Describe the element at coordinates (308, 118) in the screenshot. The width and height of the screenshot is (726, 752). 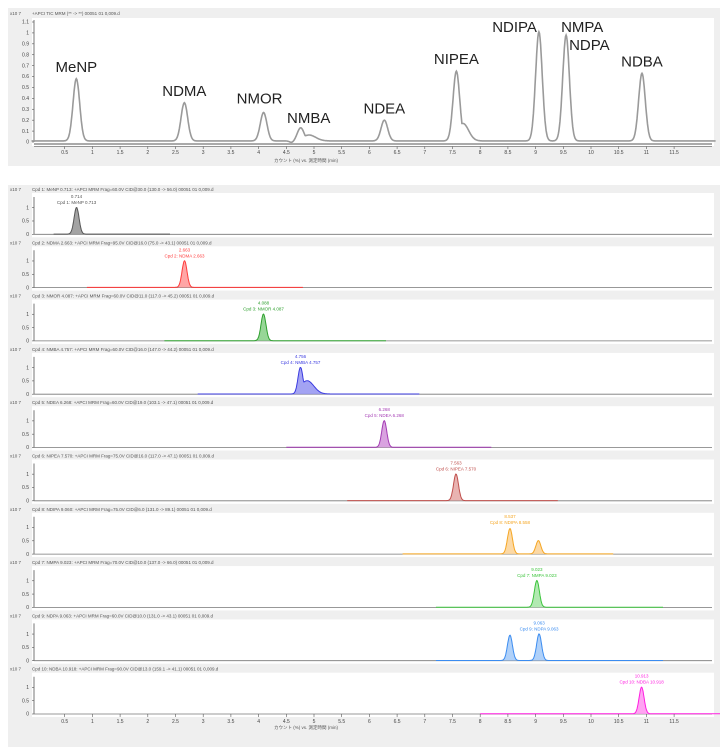
I see `peak-label-nmba: NMBA` at that location.